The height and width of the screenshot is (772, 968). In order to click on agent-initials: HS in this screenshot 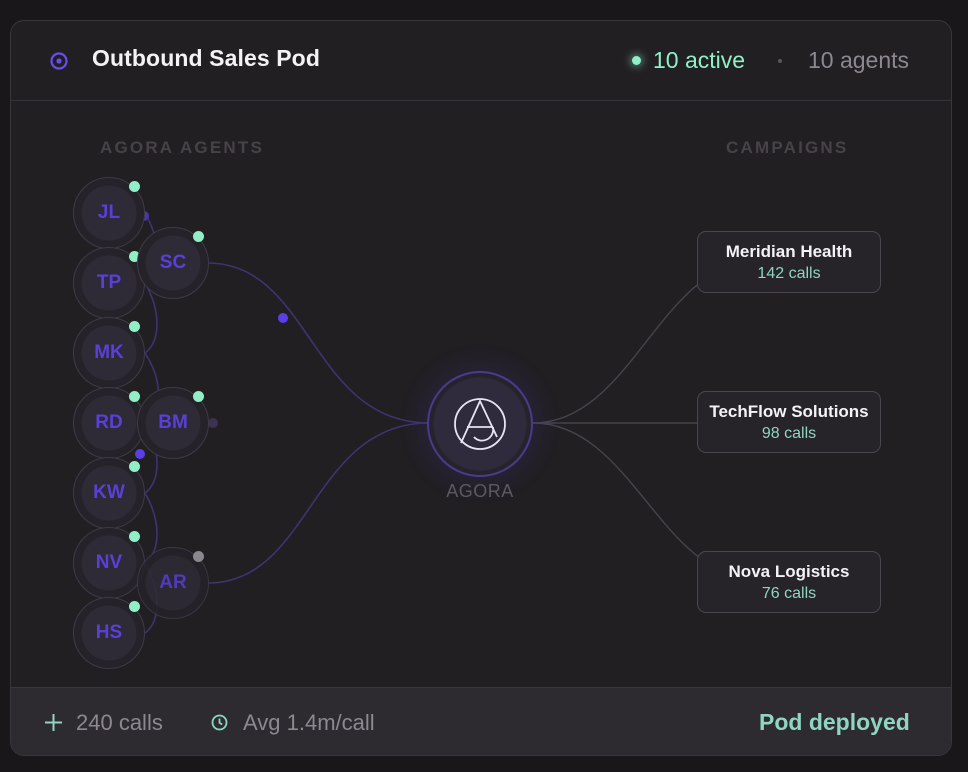, I will do `click(109, 632)`.